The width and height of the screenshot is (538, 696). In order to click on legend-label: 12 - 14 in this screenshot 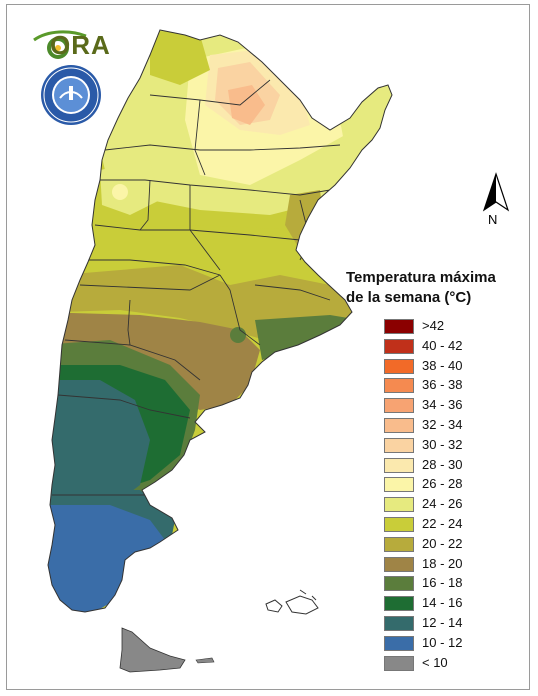, I will do `click(442, 622)`.